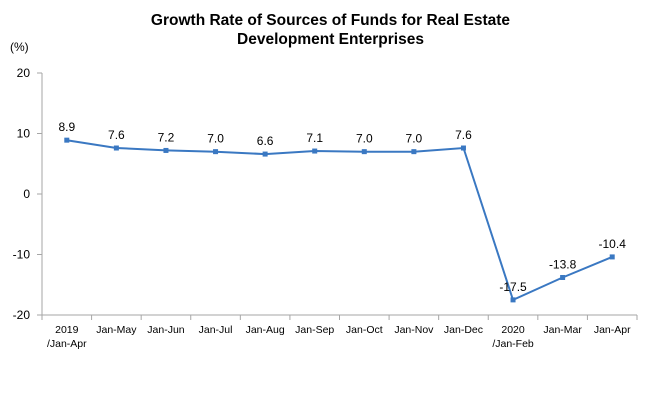 The width and height of the screenshot is (661, 406). What do you see at coordinates (314, 330) in the screenshot?
I see `x-tick-label: Jan-Sep` at bounding box center [314, 330].